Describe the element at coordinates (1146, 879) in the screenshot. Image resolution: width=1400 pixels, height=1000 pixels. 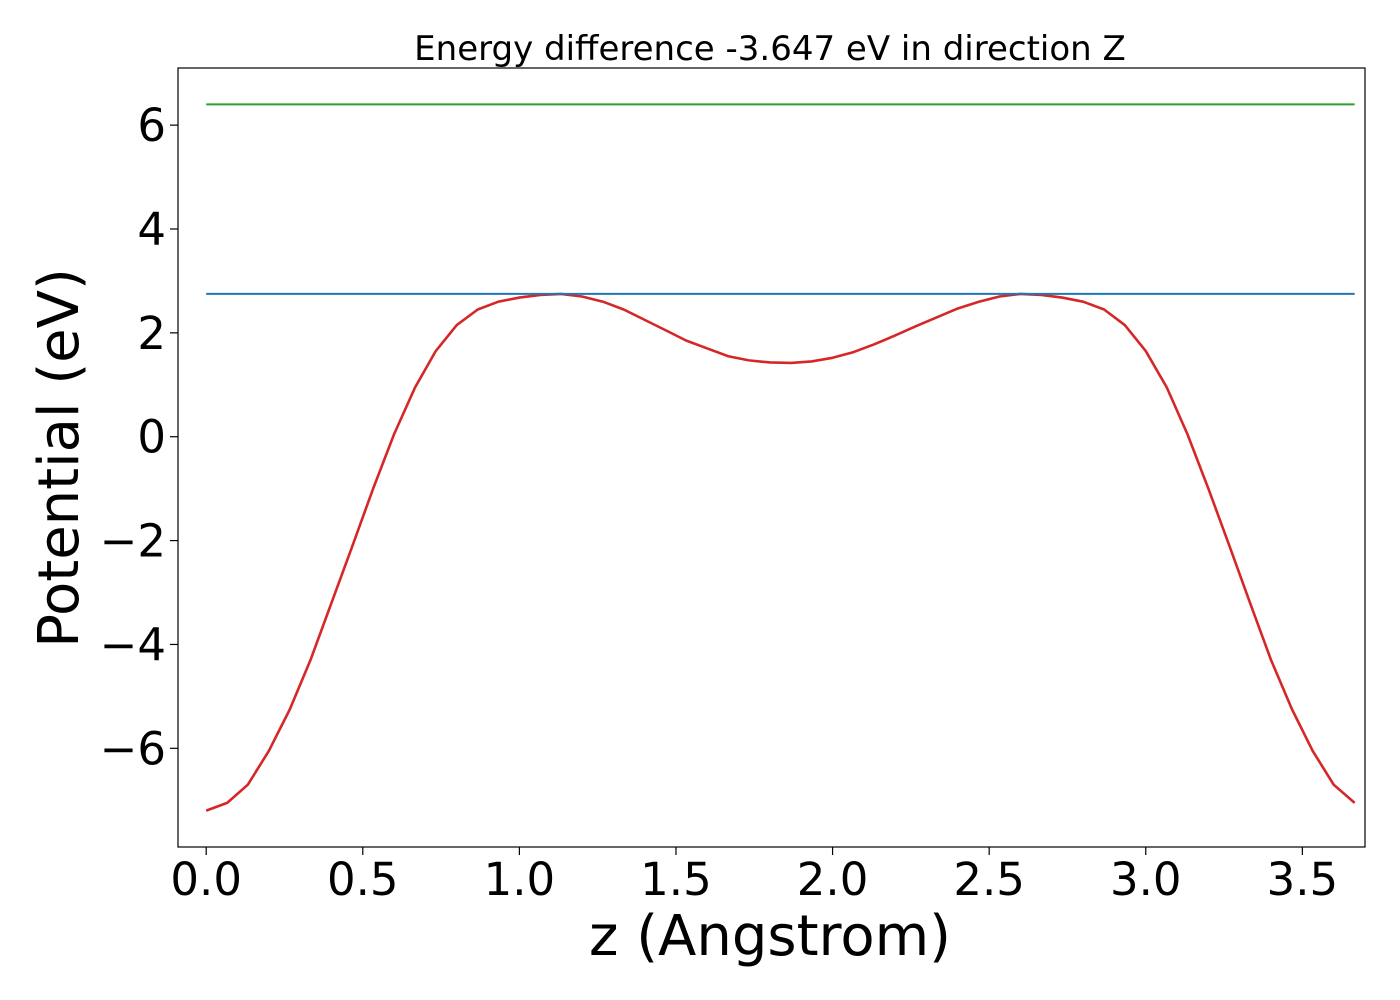
I see `x-tick-label: 3.0` at that location.